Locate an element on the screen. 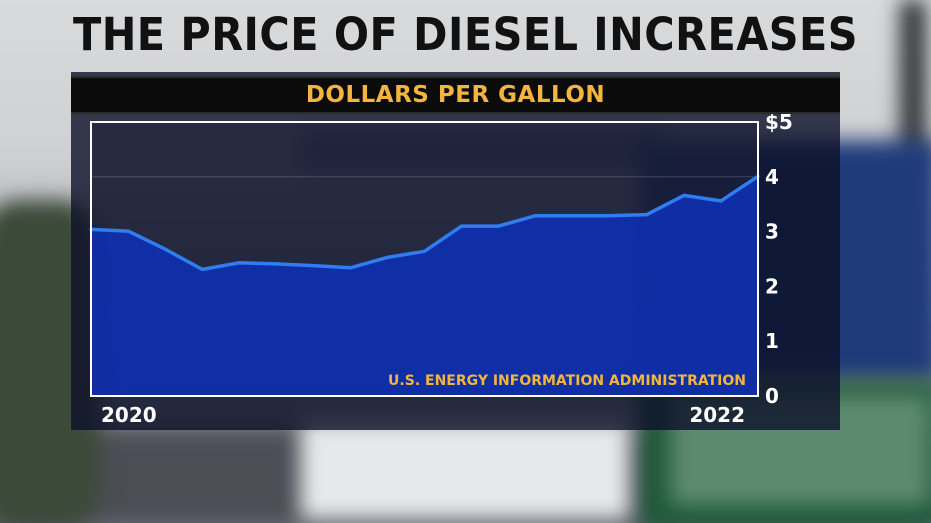  y-tick-label: $5 is located at coordinates (779, 122).